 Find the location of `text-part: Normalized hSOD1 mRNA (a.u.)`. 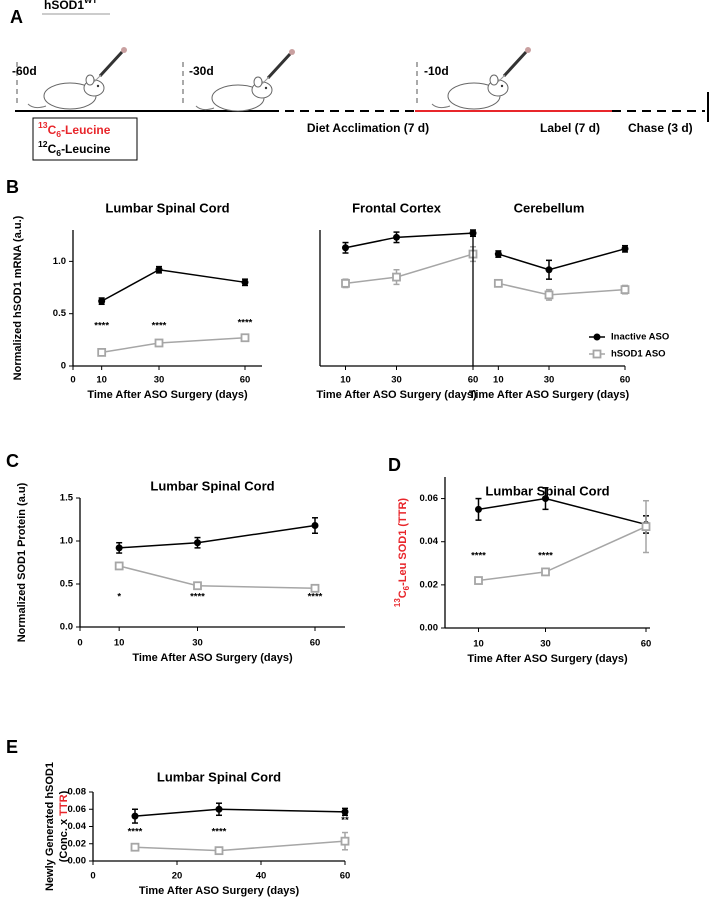

text-part: Normalized hSOD1 mRNA (a.u.) is located at coordinates (18, 297).